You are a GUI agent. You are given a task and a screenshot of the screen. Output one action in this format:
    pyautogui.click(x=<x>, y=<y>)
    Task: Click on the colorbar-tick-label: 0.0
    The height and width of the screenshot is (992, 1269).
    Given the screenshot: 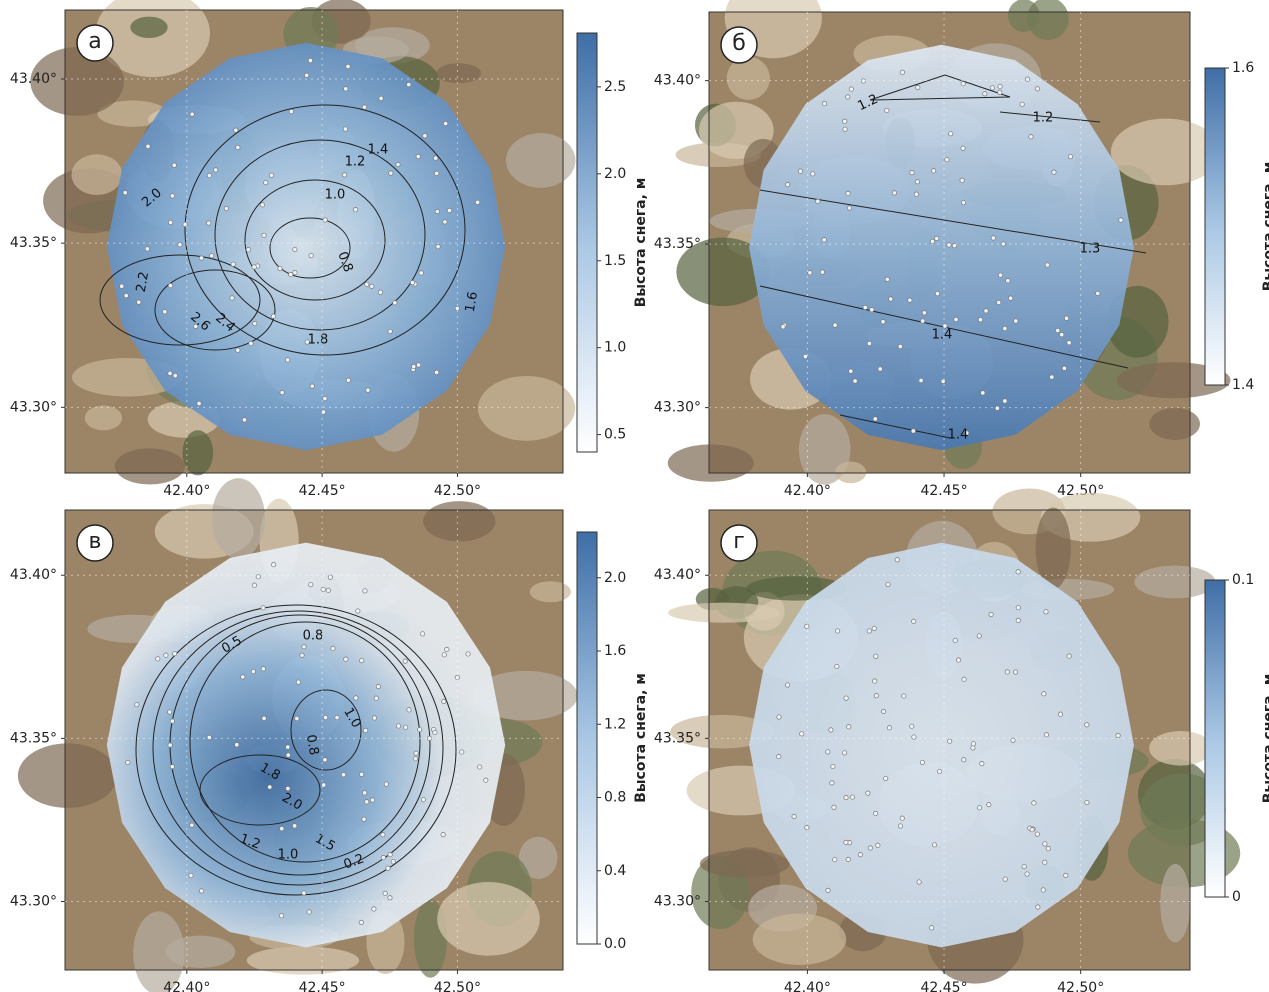 What is the action you would take?
    pyautogui.click(x=615, y=944)
    